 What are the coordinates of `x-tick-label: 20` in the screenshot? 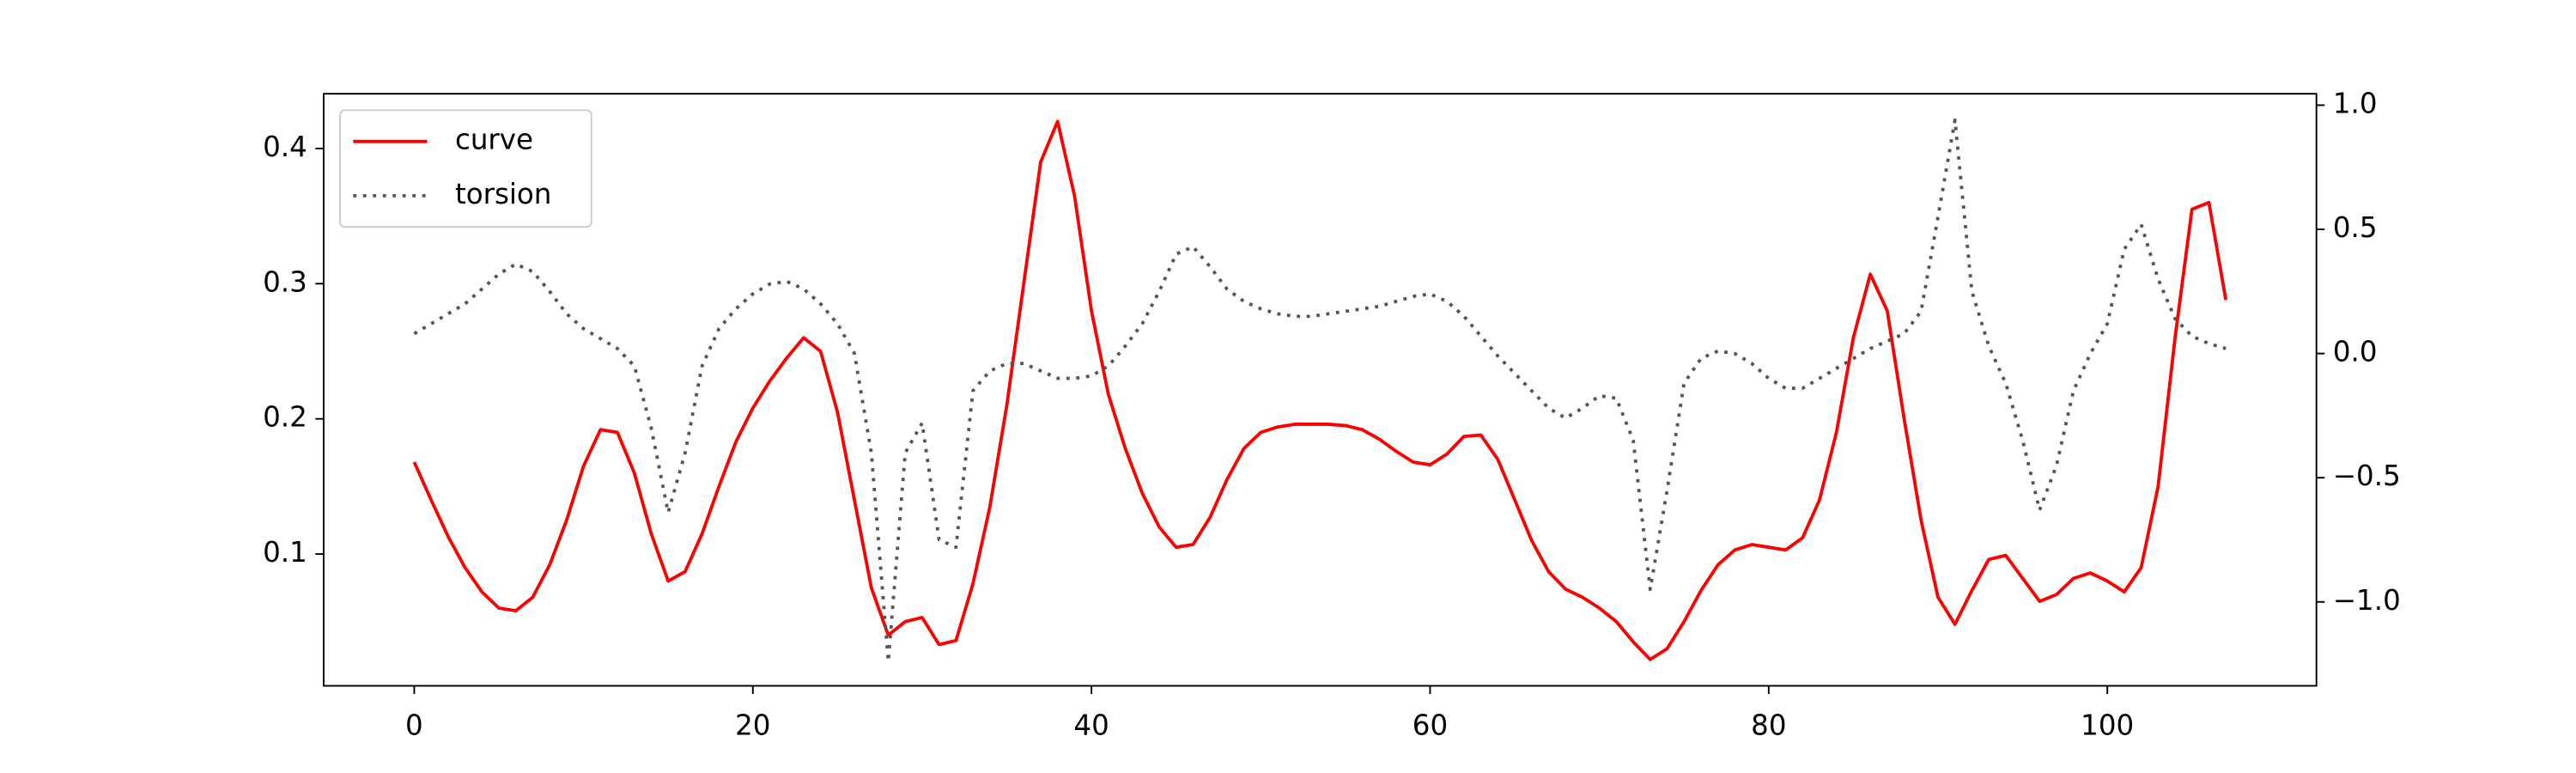 It's located at (753, 725).